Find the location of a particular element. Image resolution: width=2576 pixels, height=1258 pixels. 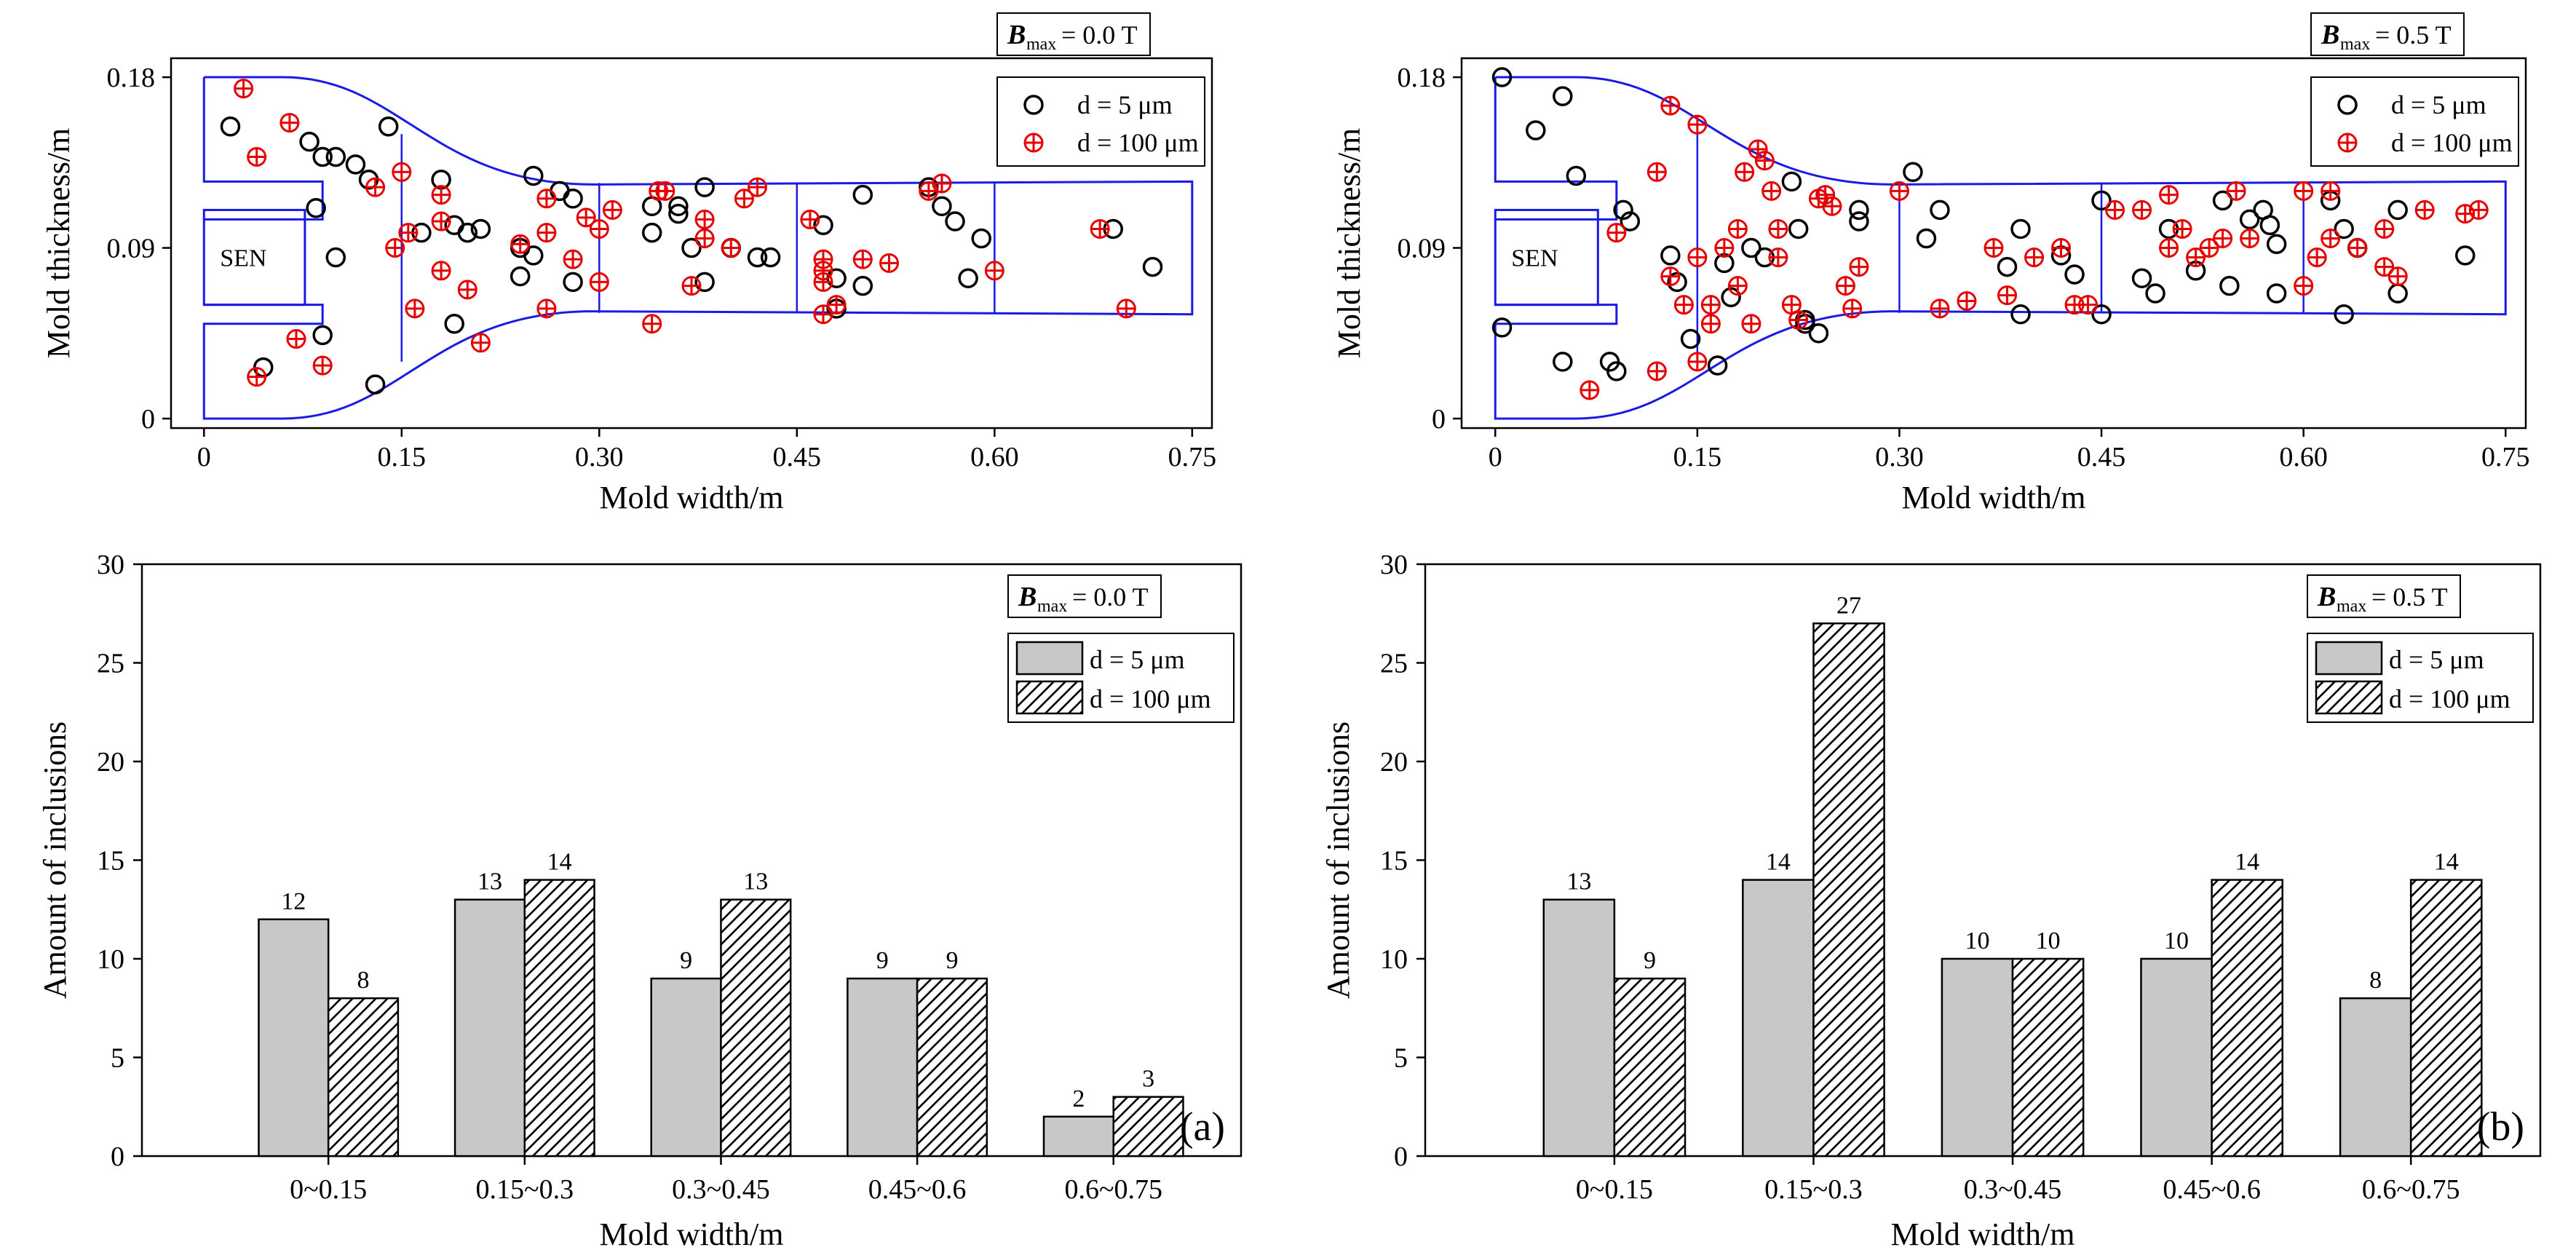

x-tick-label: 0.60 is located at coordinates (994, 457).